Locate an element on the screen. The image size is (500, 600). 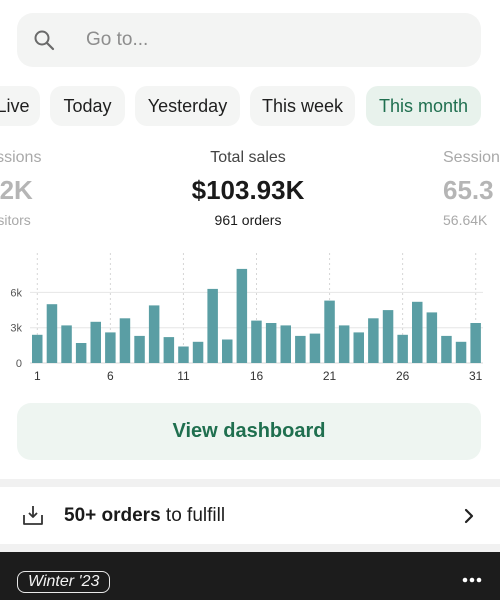
orders-count: 50+ orders is located at coordinates (112, 515).